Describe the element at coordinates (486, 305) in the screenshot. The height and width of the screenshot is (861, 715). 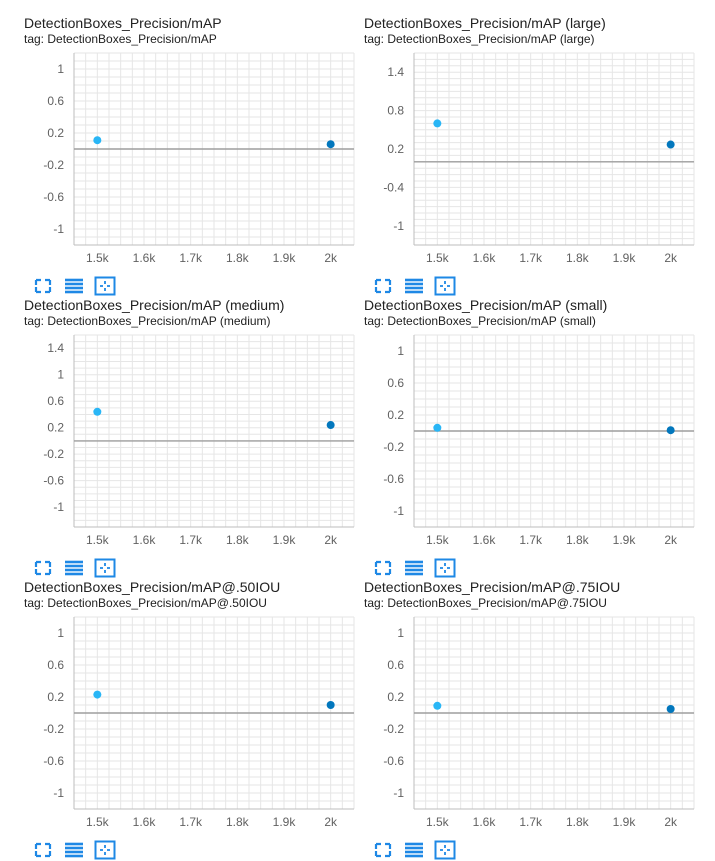
I see `chart-title: DetectionBoxes_Precision/mAP (small)` at that location.